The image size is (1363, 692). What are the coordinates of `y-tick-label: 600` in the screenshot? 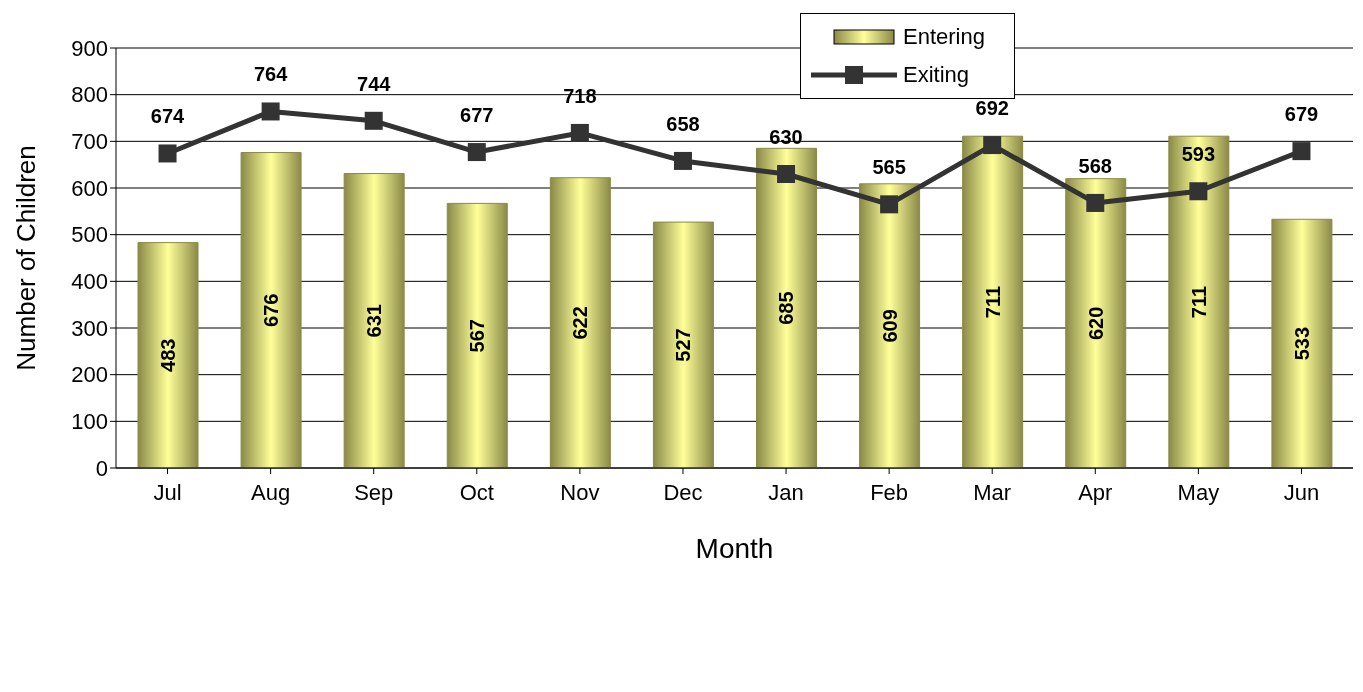 It's located at (89, 188).